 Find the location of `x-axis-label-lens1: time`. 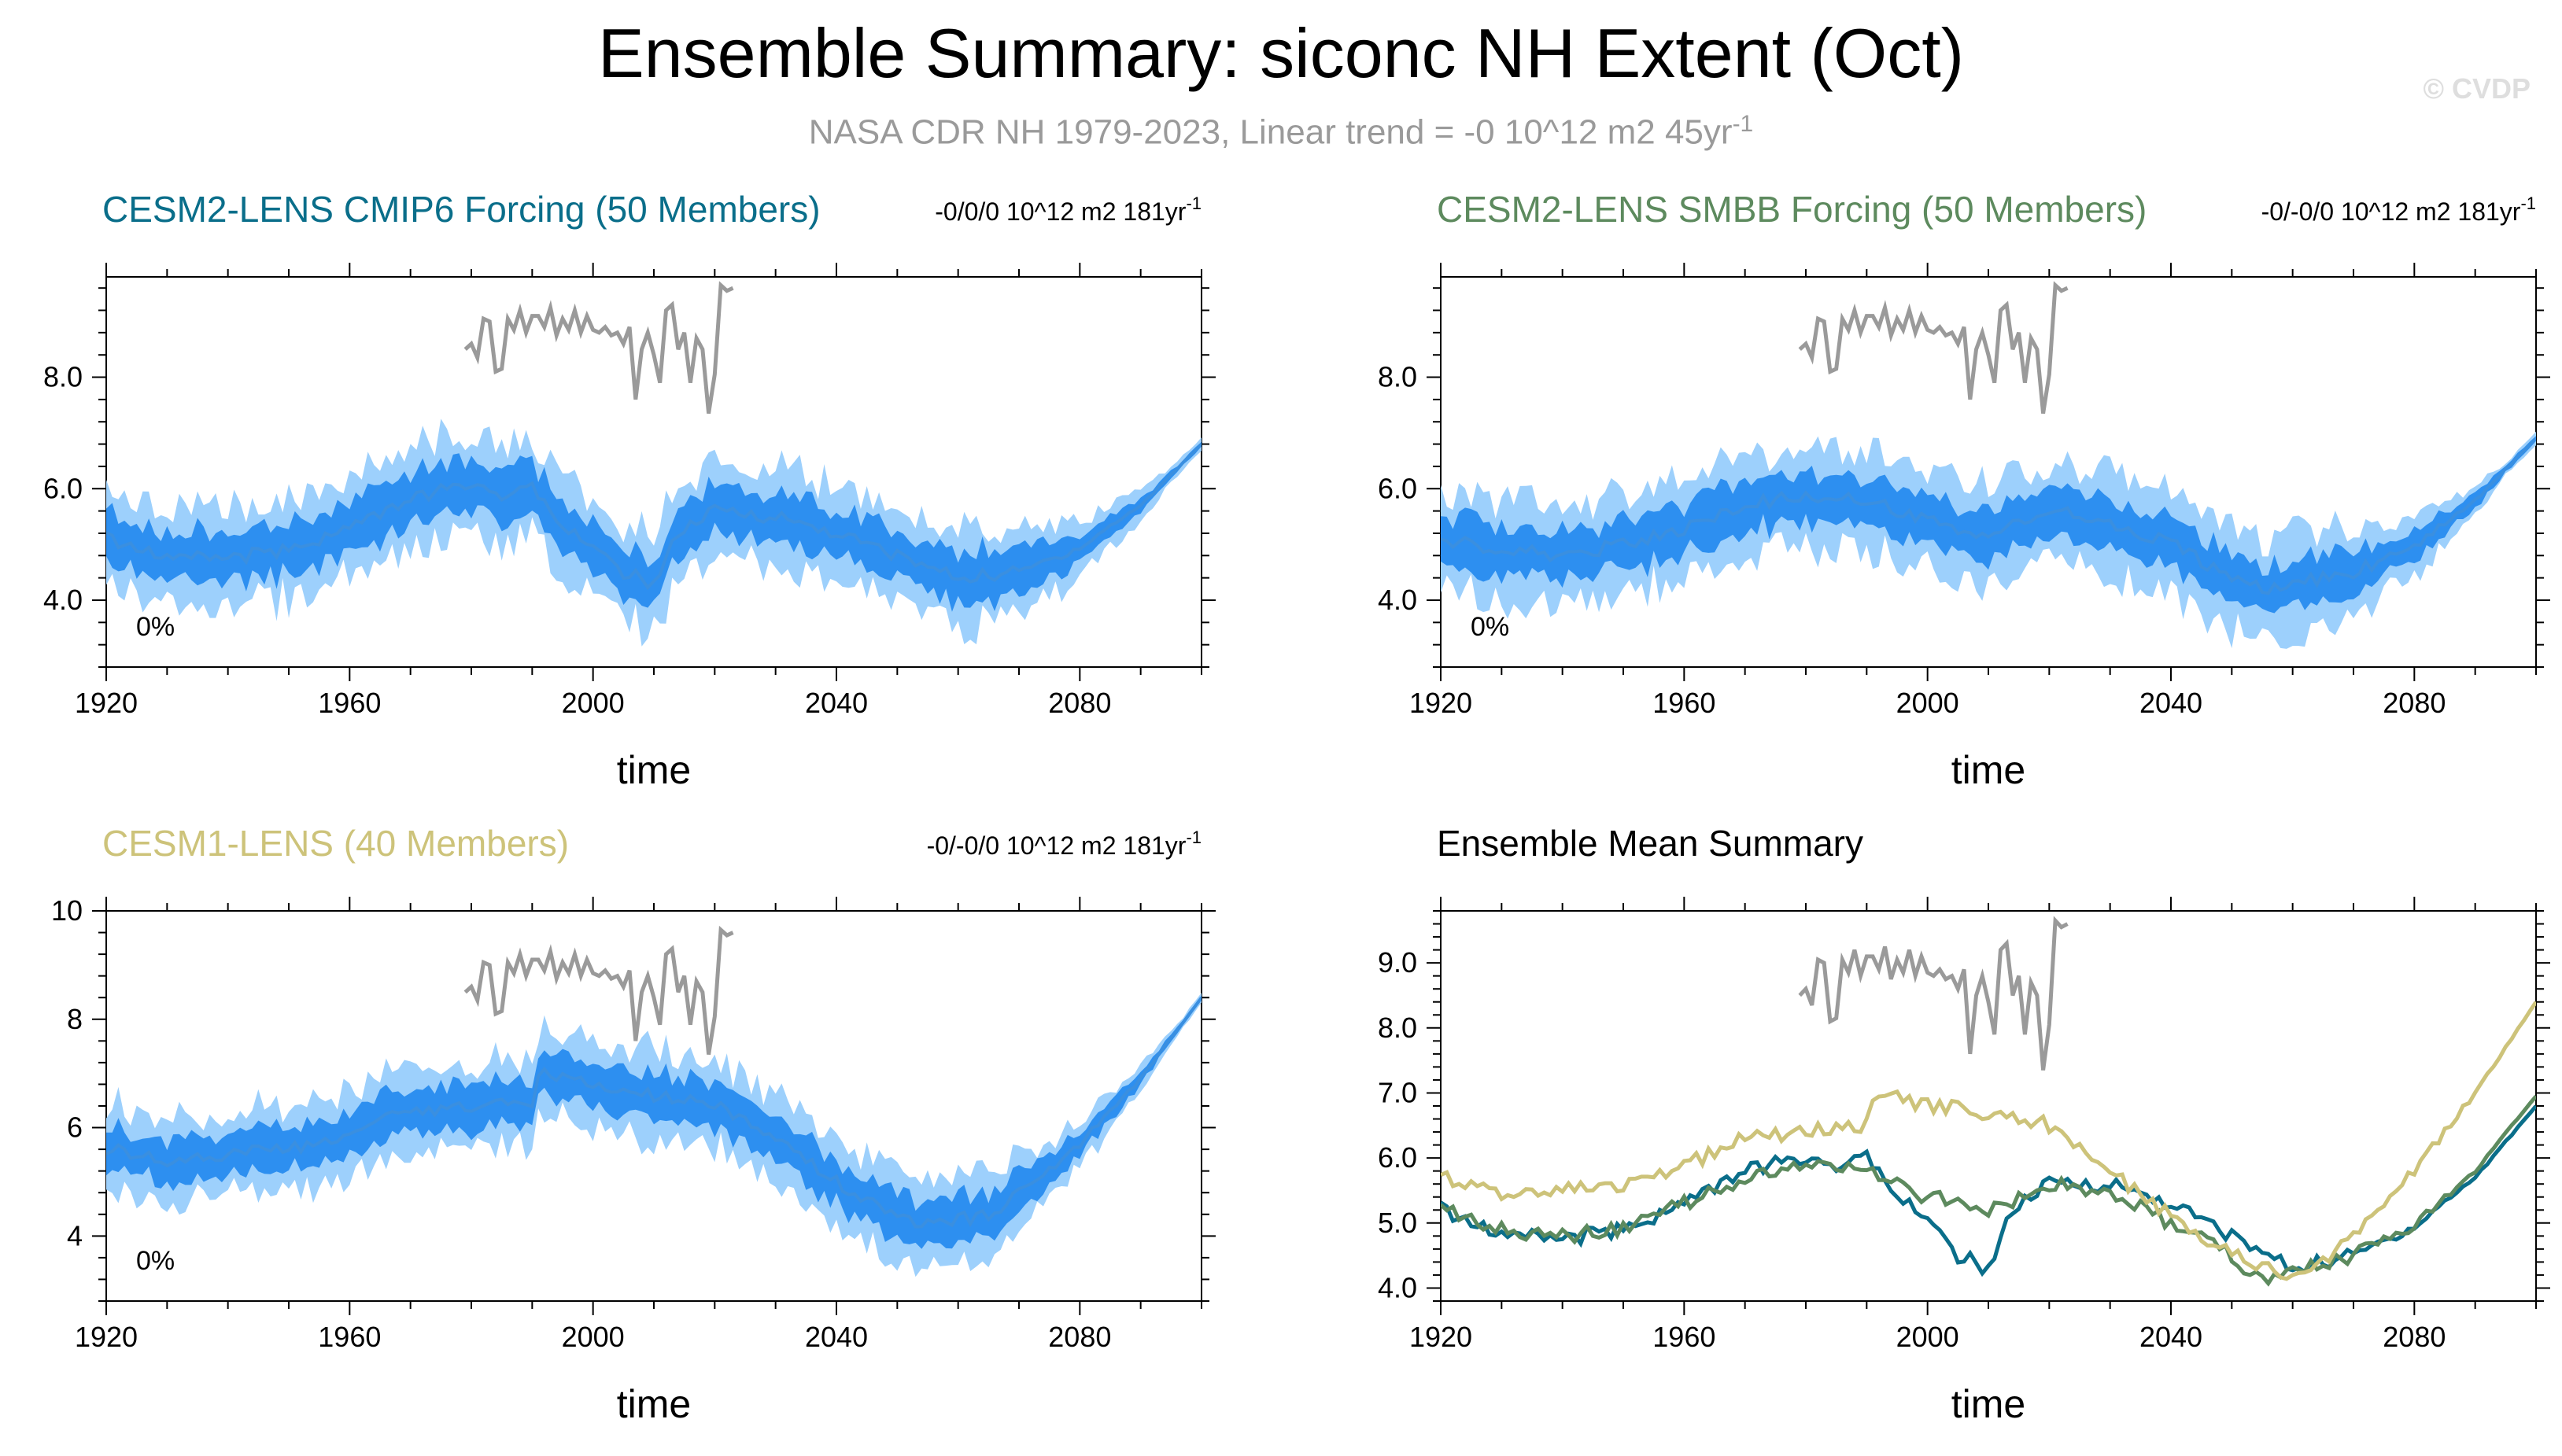

x-axis-label-lens1: time is located at coordinates (654, 1404).